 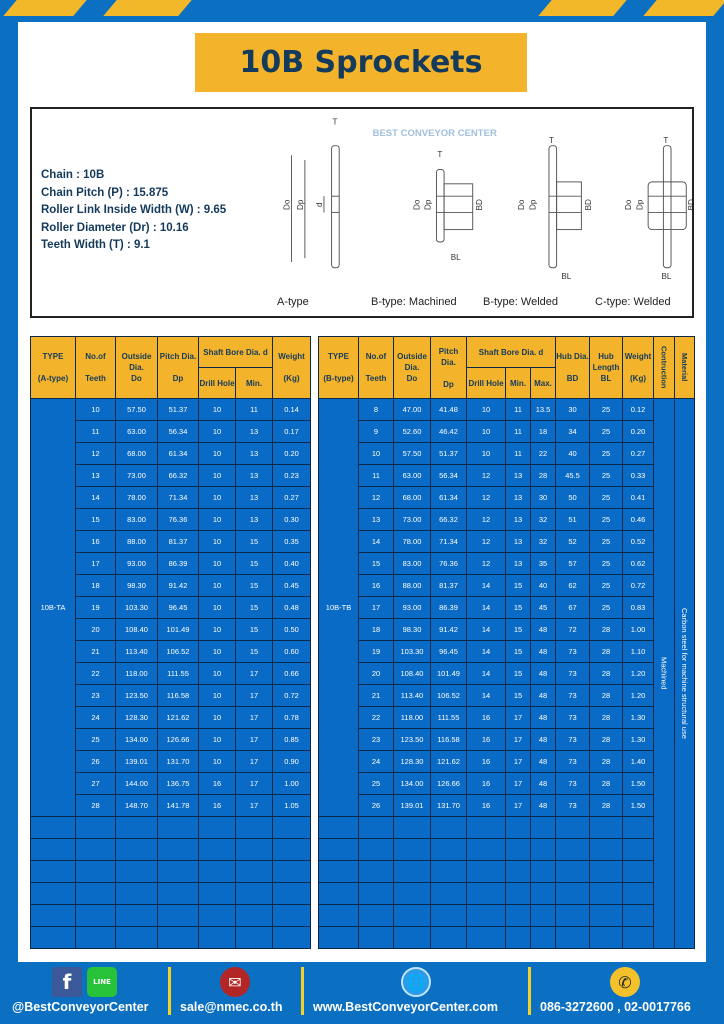 What do you see at coordinates (73, 175) in the screenshot?
I see `spec-chain: Chain : 10B` at bounding box center [73, 175].